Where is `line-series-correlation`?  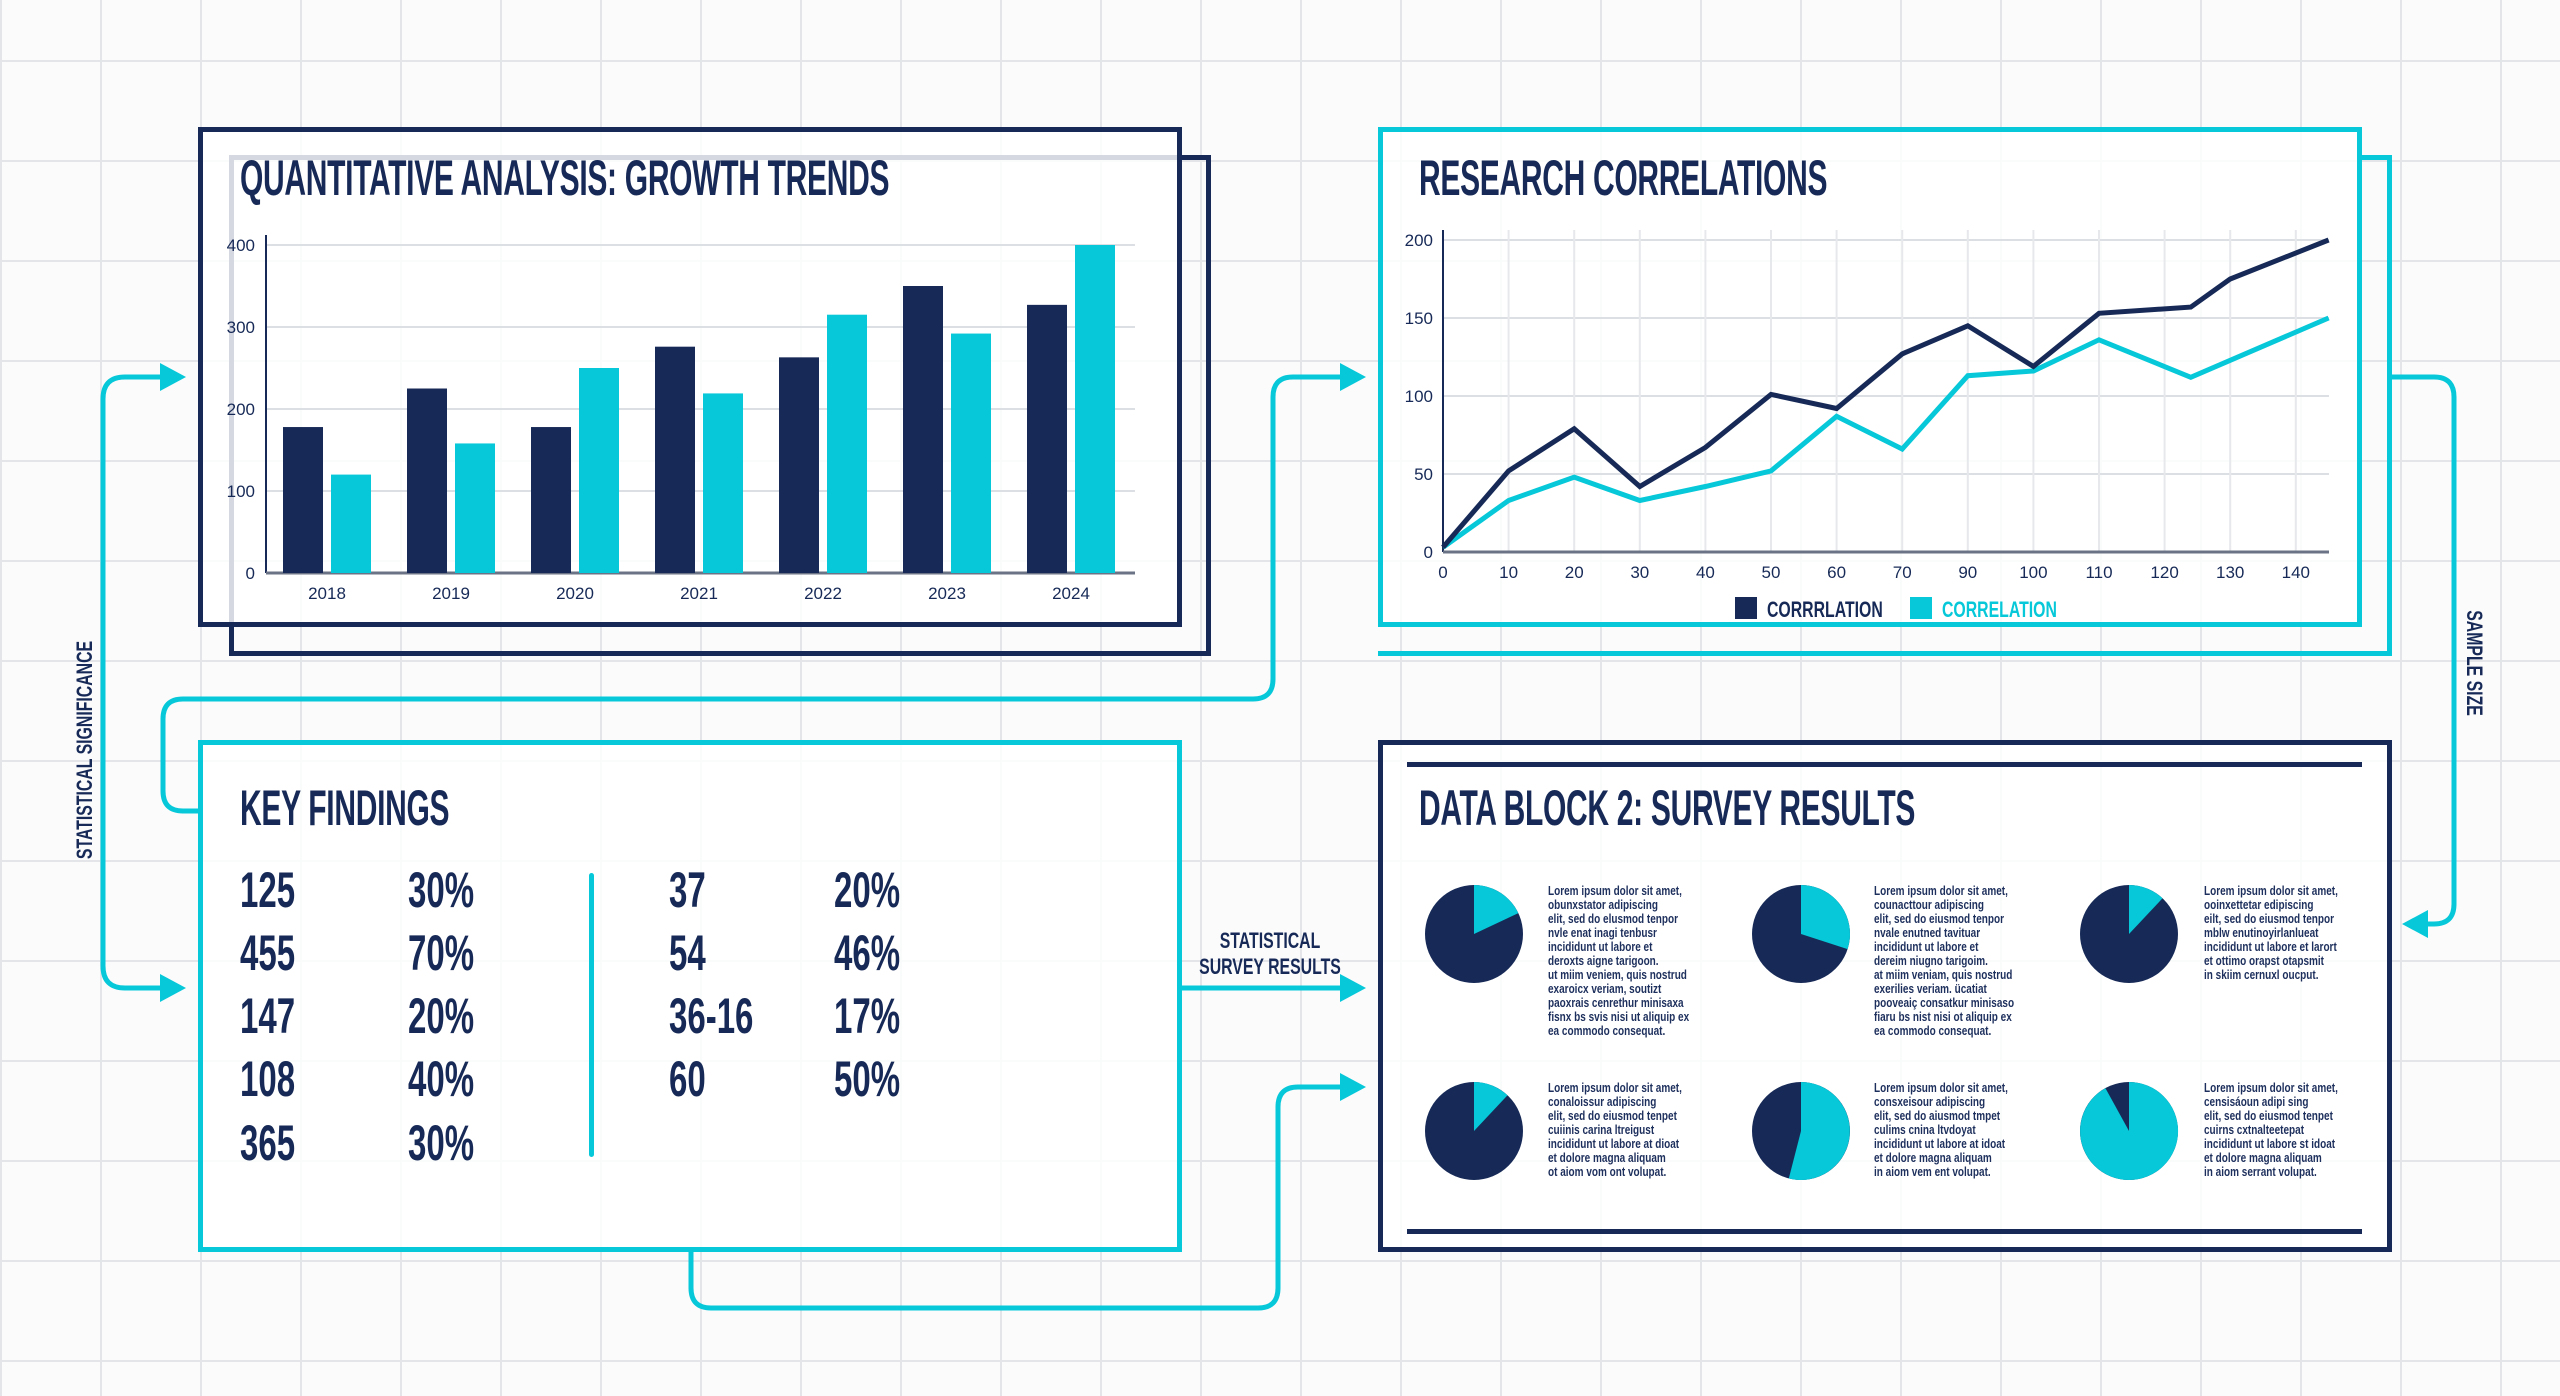
line-series-correlation is located at coordinates (1885, 432).